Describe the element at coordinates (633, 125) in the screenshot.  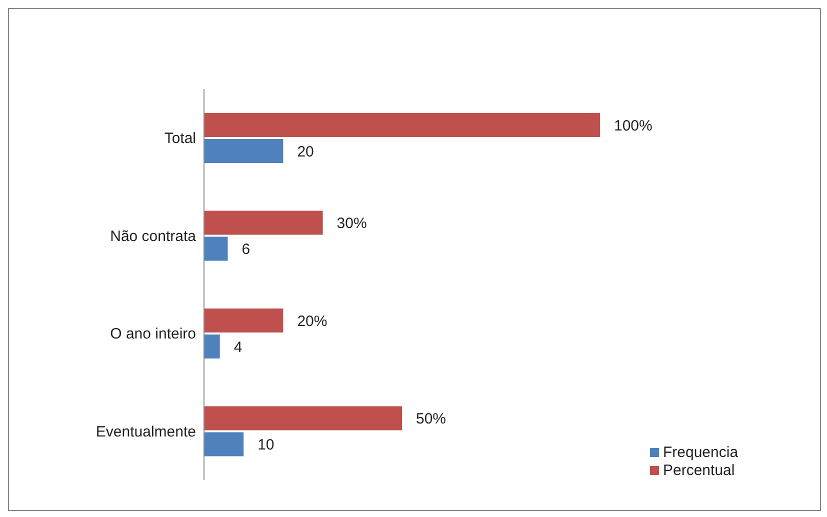
I see `data-label: 100%` at that location.